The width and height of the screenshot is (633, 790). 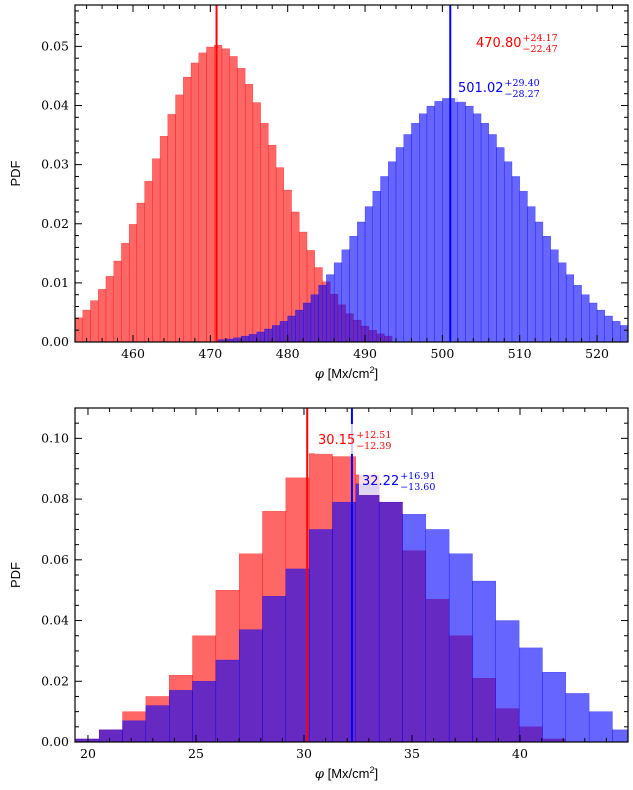 What do you see at coordinates (417, 476) in the screenshot?
I see `upper-error-label: +16.91` at bounding box center [417, 476].